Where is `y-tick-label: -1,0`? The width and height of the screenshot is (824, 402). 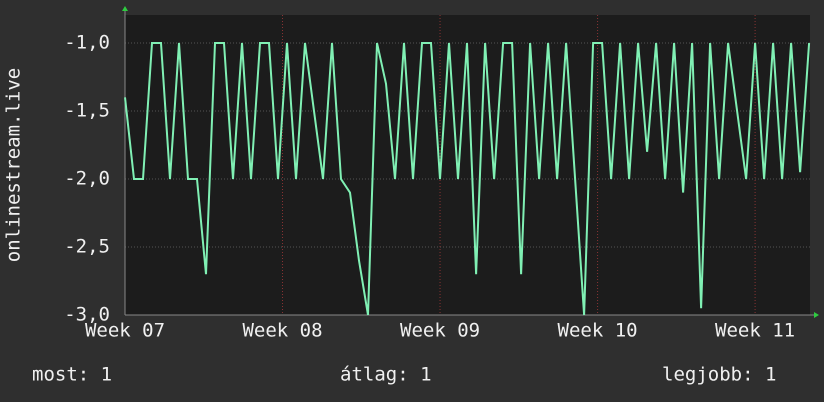
y-tick-label: -1,0 is located at coordinates (87, 43).